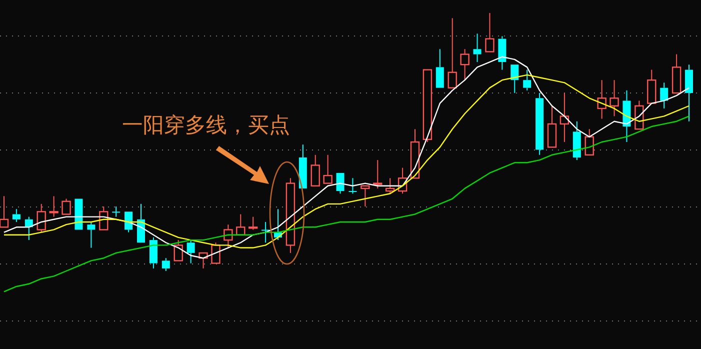  Describe the element at coordinates (206, 125) in the screenshot. I see `annotation: 一阳穿多线，买点` at that location.